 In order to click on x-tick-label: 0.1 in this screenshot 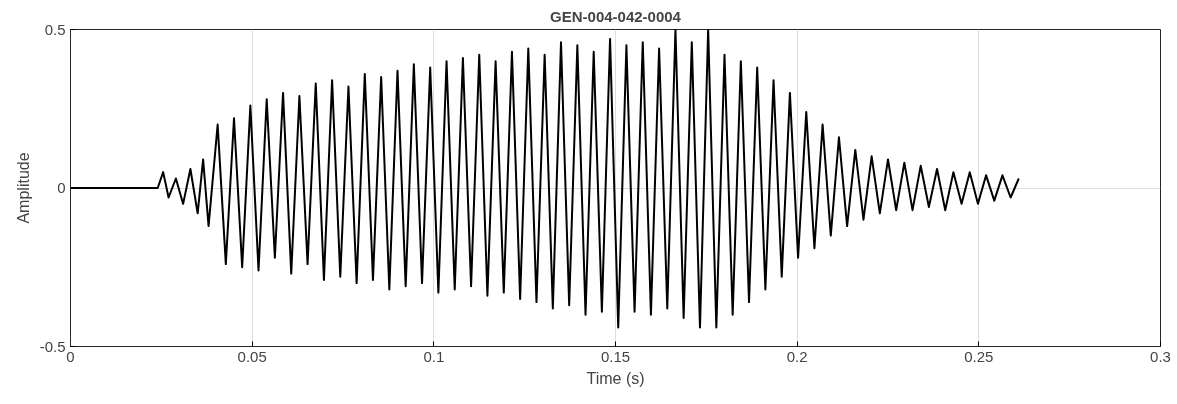, I will do `click(434, 356)`.